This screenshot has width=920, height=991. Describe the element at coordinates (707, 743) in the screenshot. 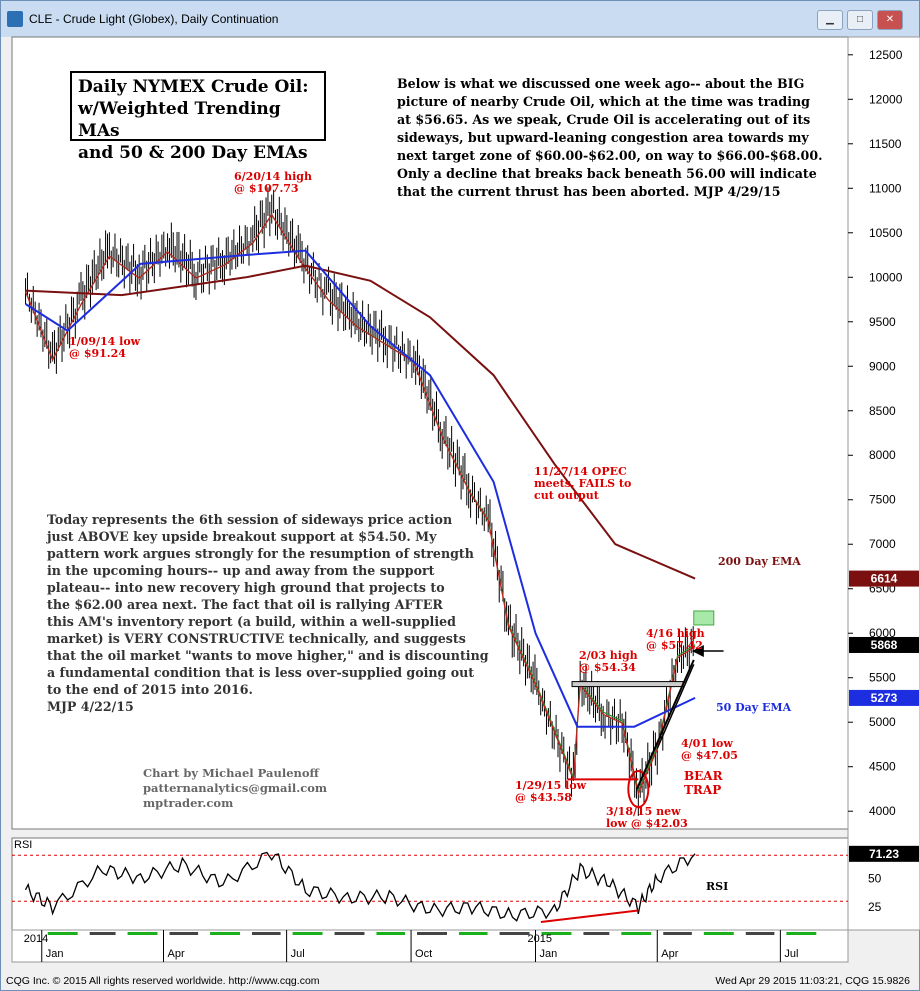

I see `label-low-apr-0: 4/01 low` at that location.